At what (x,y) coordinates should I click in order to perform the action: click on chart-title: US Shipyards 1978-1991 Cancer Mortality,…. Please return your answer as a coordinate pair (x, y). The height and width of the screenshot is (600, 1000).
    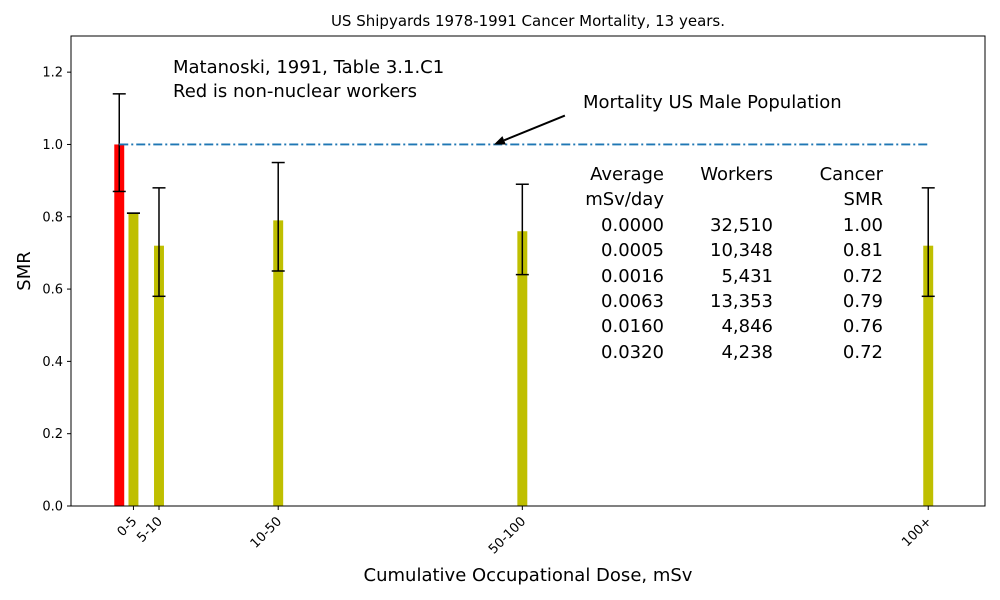
    Looking at the image, I should click on (528, 21).